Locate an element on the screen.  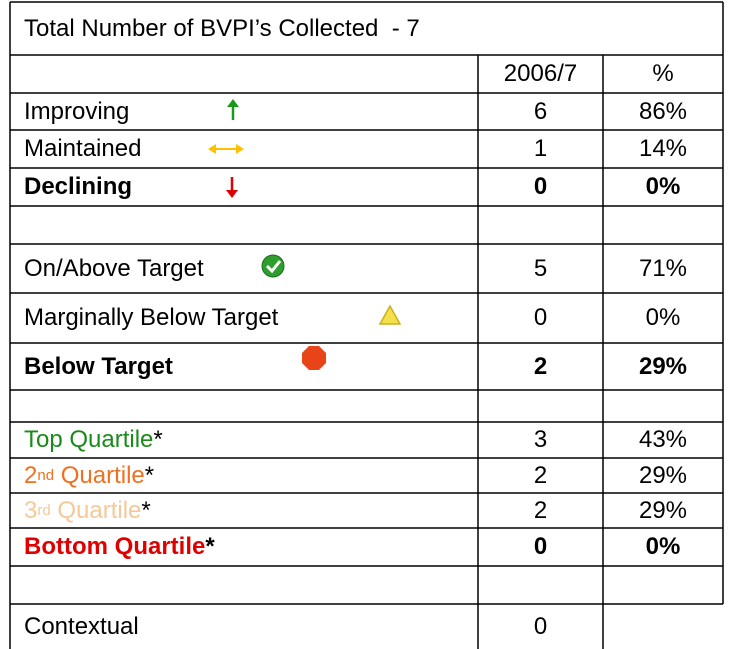
header-cell: 2006/7 is located at coordinates (540, 74).